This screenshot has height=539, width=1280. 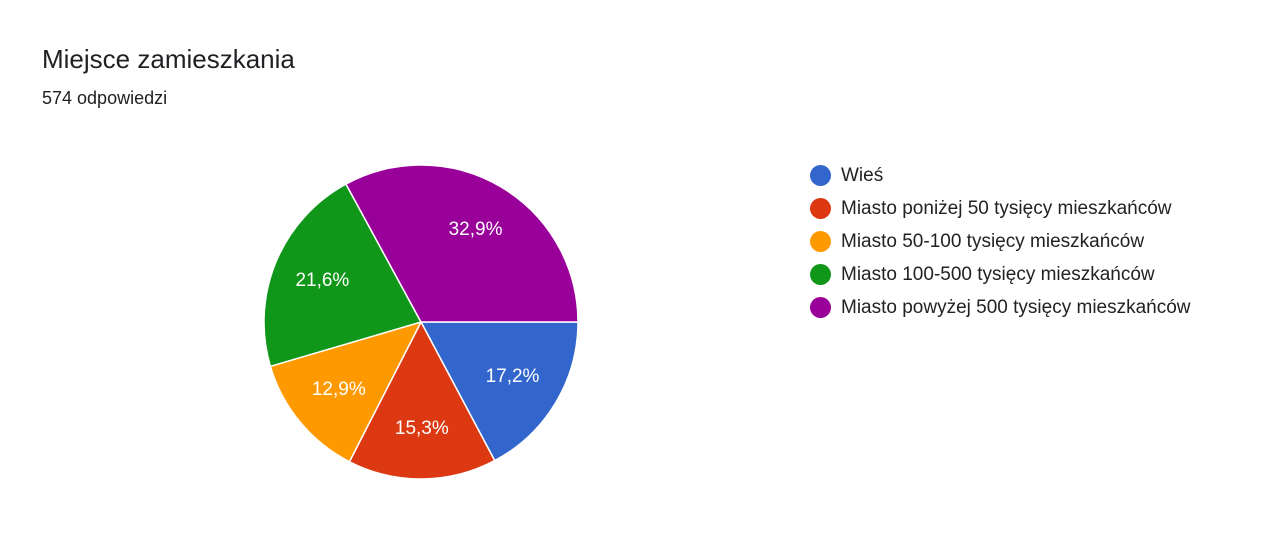 I want to click on legend-item: Miasto powyżej 500 tysięcy mieszkańców, so click(x=1008, y=308).